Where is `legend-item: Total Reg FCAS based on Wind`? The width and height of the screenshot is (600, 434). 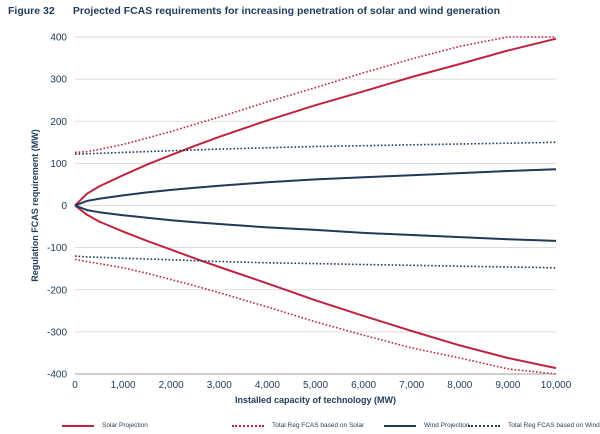 legend-item: Total Reg FCAS based on Wind is located at coordinates (534, 425).